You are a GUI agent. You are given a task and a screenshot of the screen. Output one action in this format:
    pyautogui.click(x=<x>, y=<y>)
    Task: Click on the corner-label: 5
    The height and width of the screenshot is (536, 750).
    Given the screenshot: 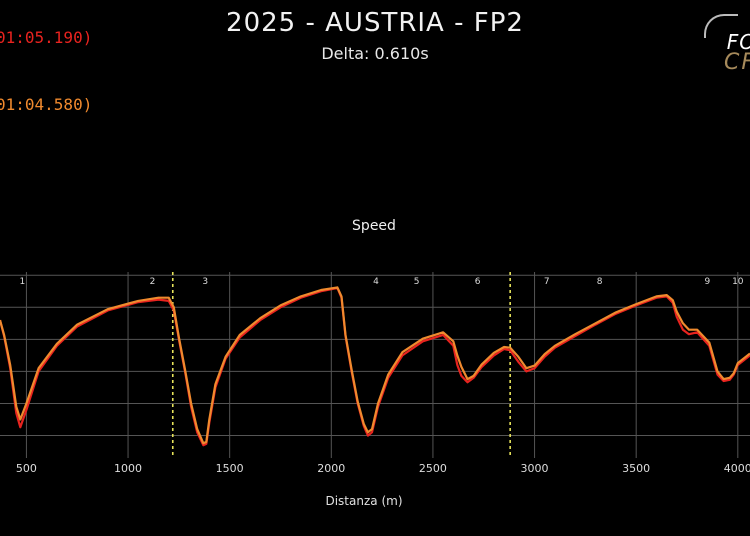 What is the action you would take?
    pyautogui.click(x=417, y=282)
    